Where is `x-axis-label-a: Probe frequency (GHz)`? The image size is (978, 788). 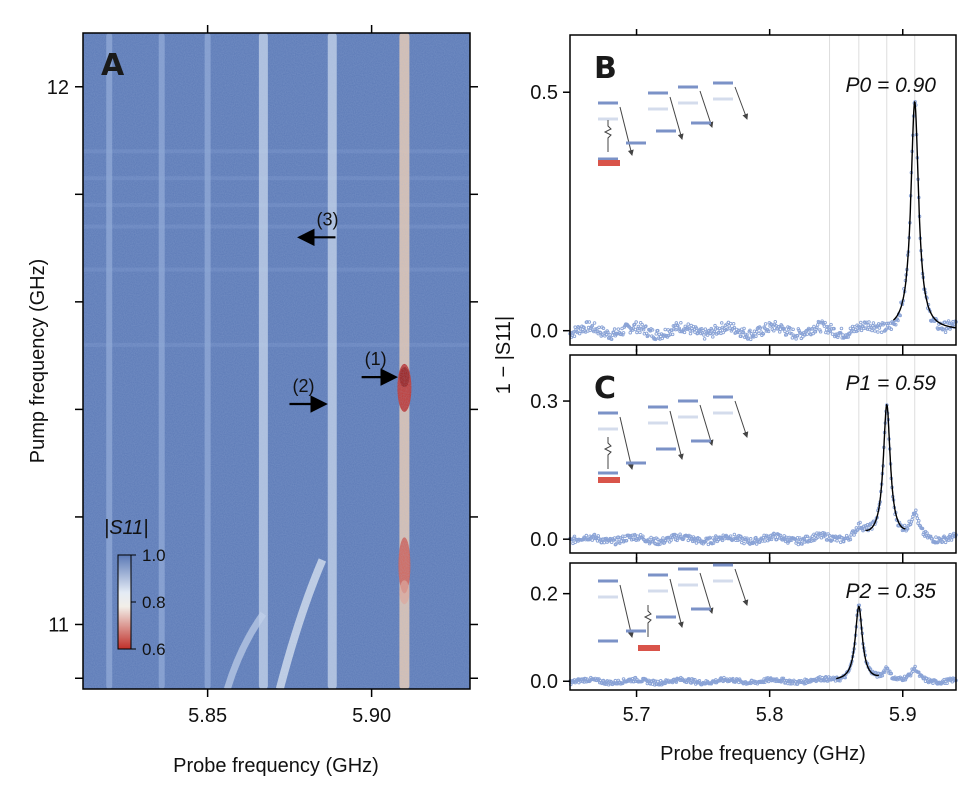 x-axis-label-a: Probe frequency (GHz) is located at coordinates (276, 766).